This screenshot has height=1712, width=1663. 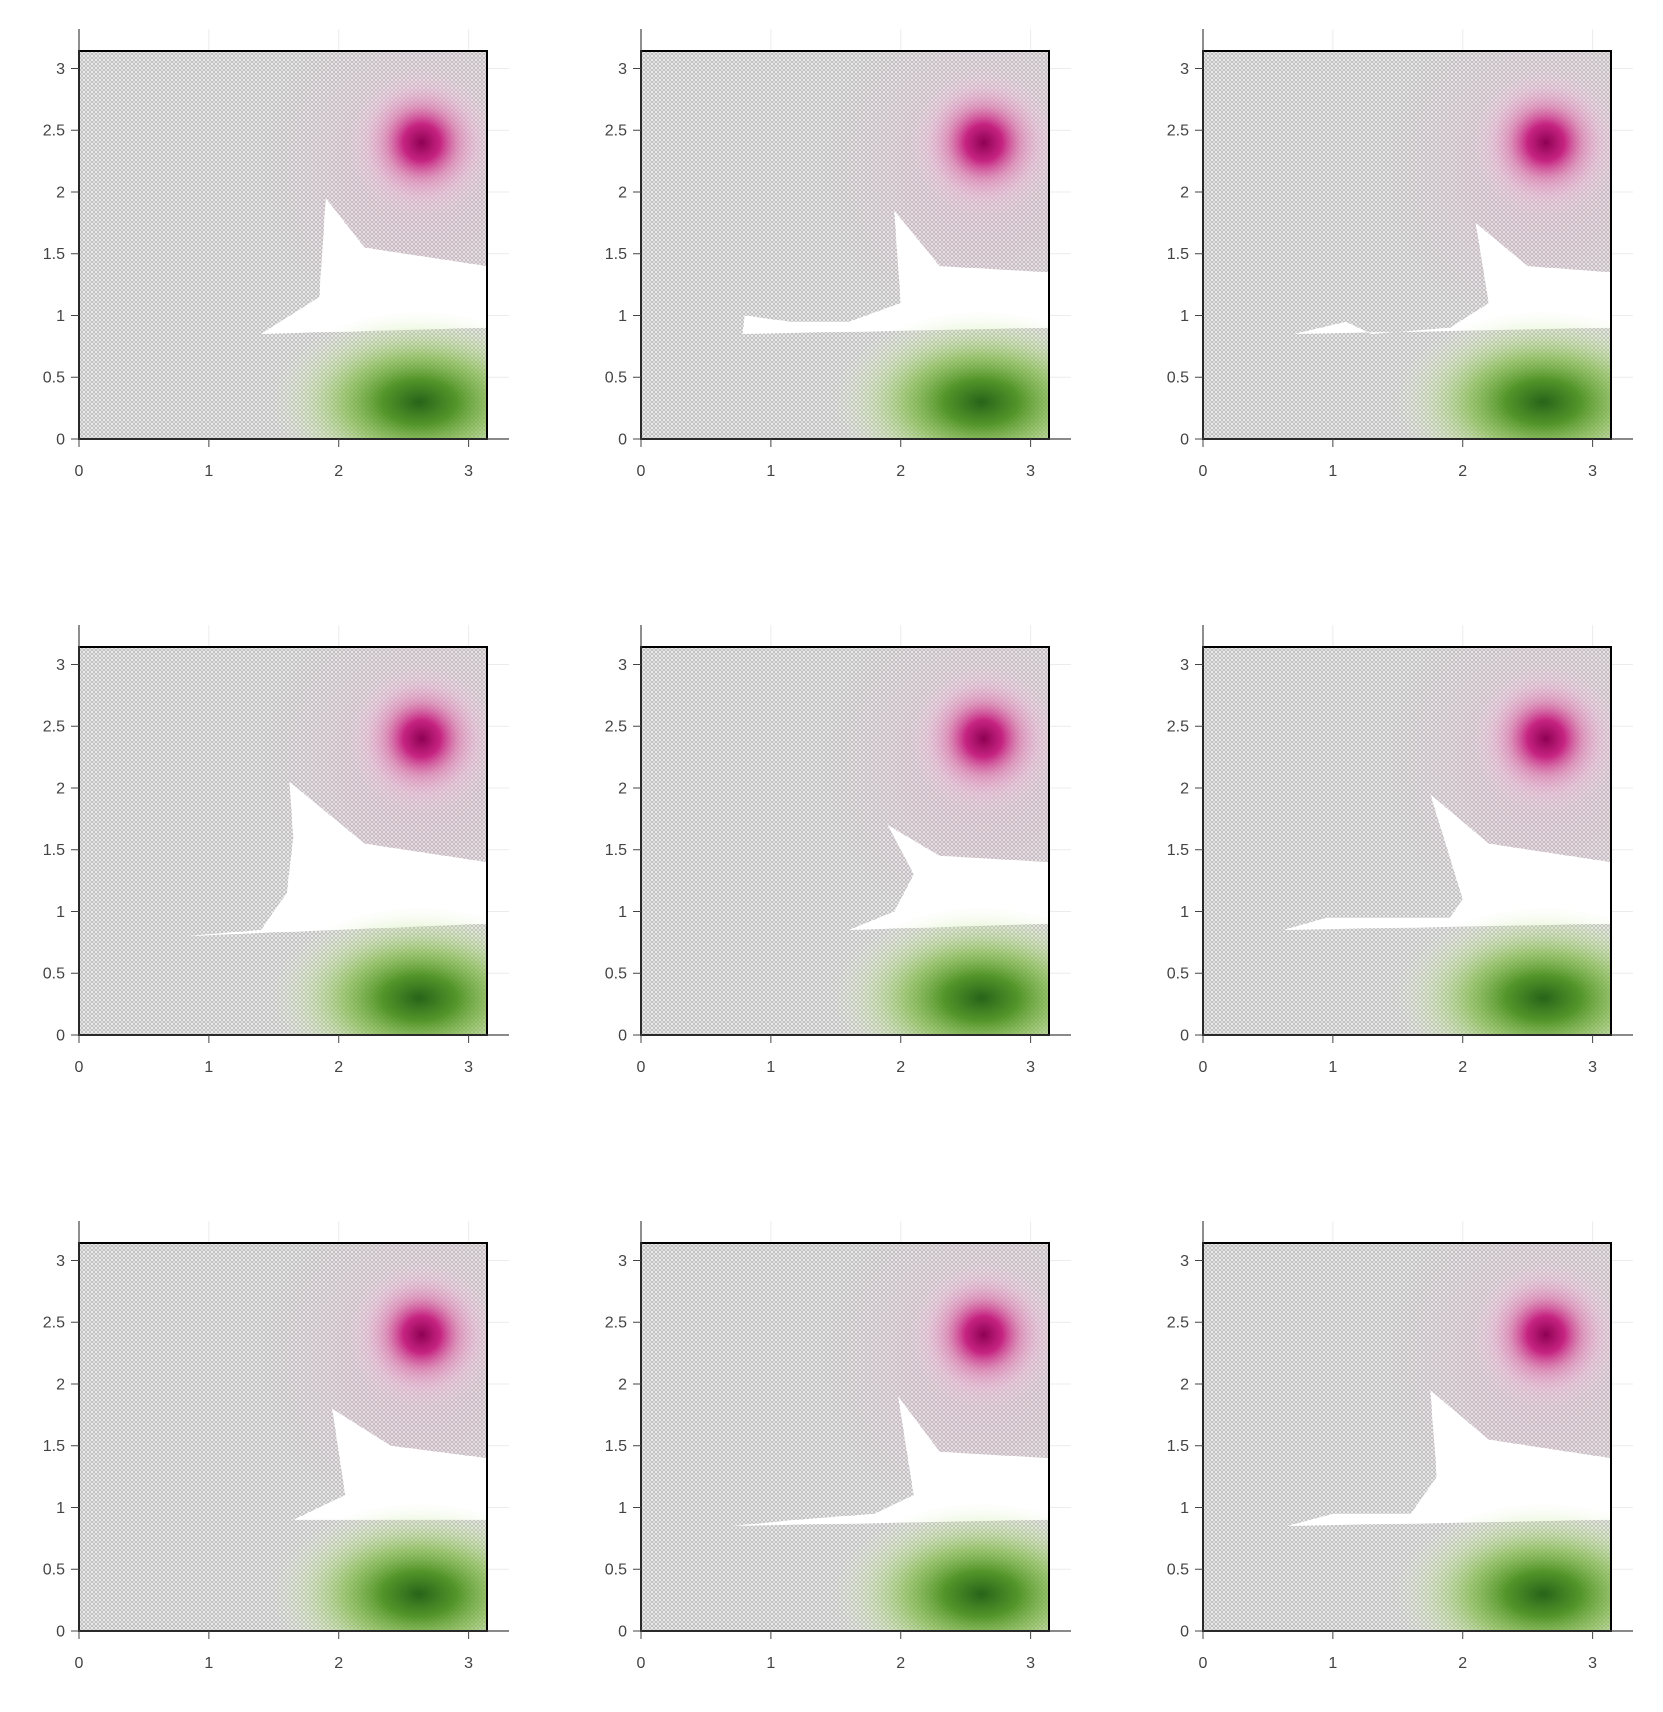 I want to click on panel-9: 0 1 2 3 0 0.5 1 1.5 2 2.5 3, so click(x=1400, y=1446).